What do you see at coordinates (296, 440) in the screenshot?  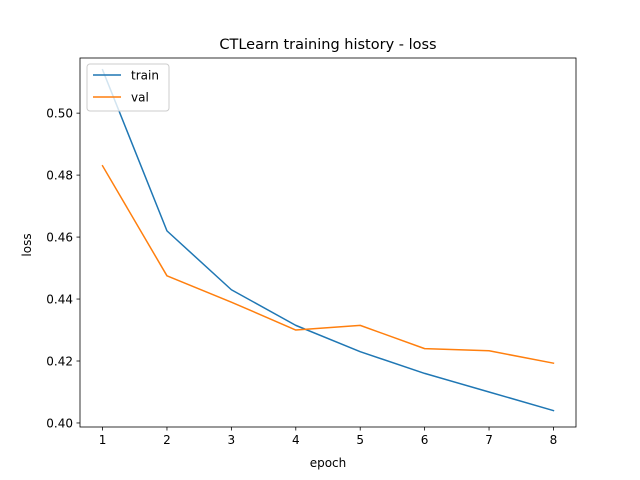 I see `x-tick-label: 4` at bounding box center [296, 440].